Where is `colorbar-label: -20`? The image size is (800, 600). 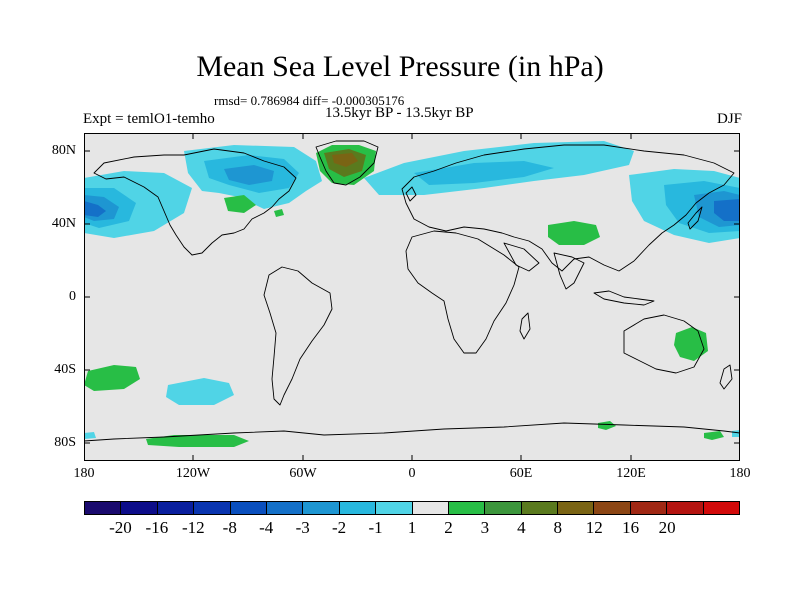 colorbar-label: -20 is located at coordinates (120, 527).